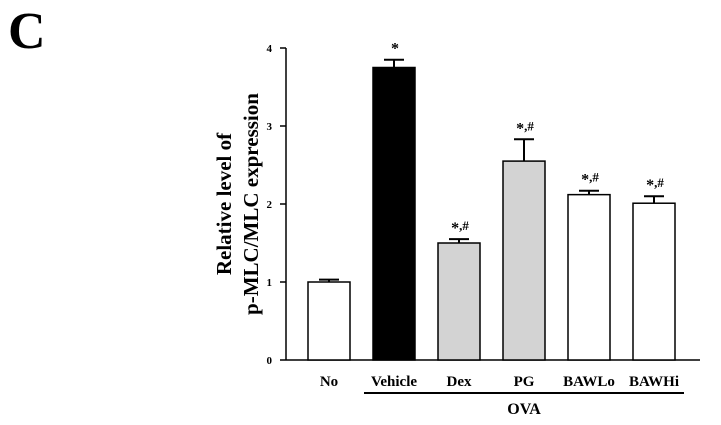 This screenshot has width=721, height=425. What do you see at coordinates (459, 382) in the screenshot?
I see `x-tick-label: Dex` at bounding box center [459, 382].